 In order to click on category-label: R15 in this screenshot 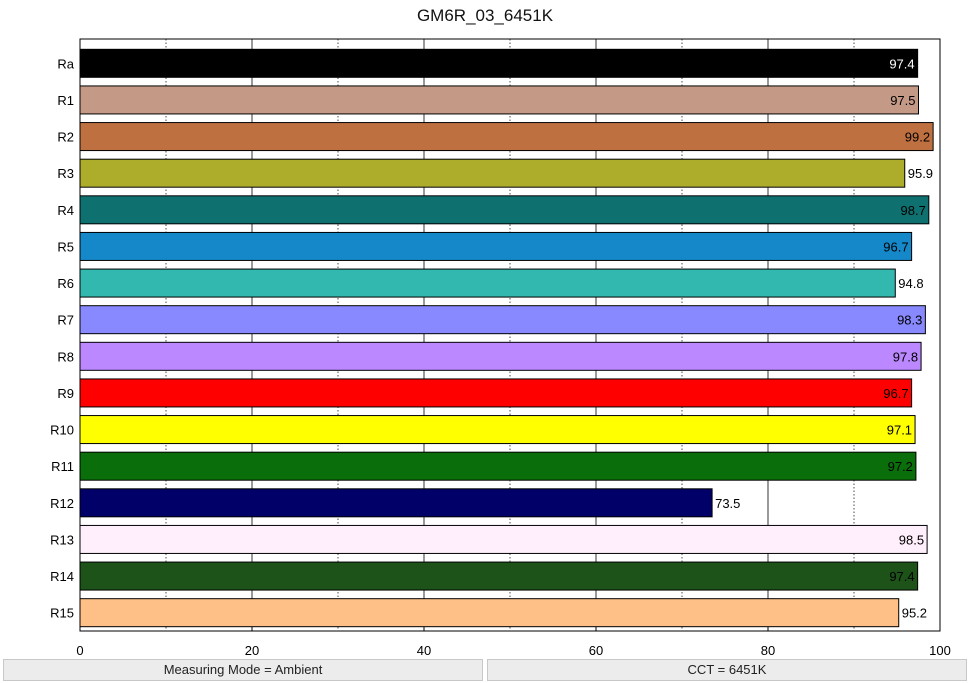, I will do `click(62, 613)`.